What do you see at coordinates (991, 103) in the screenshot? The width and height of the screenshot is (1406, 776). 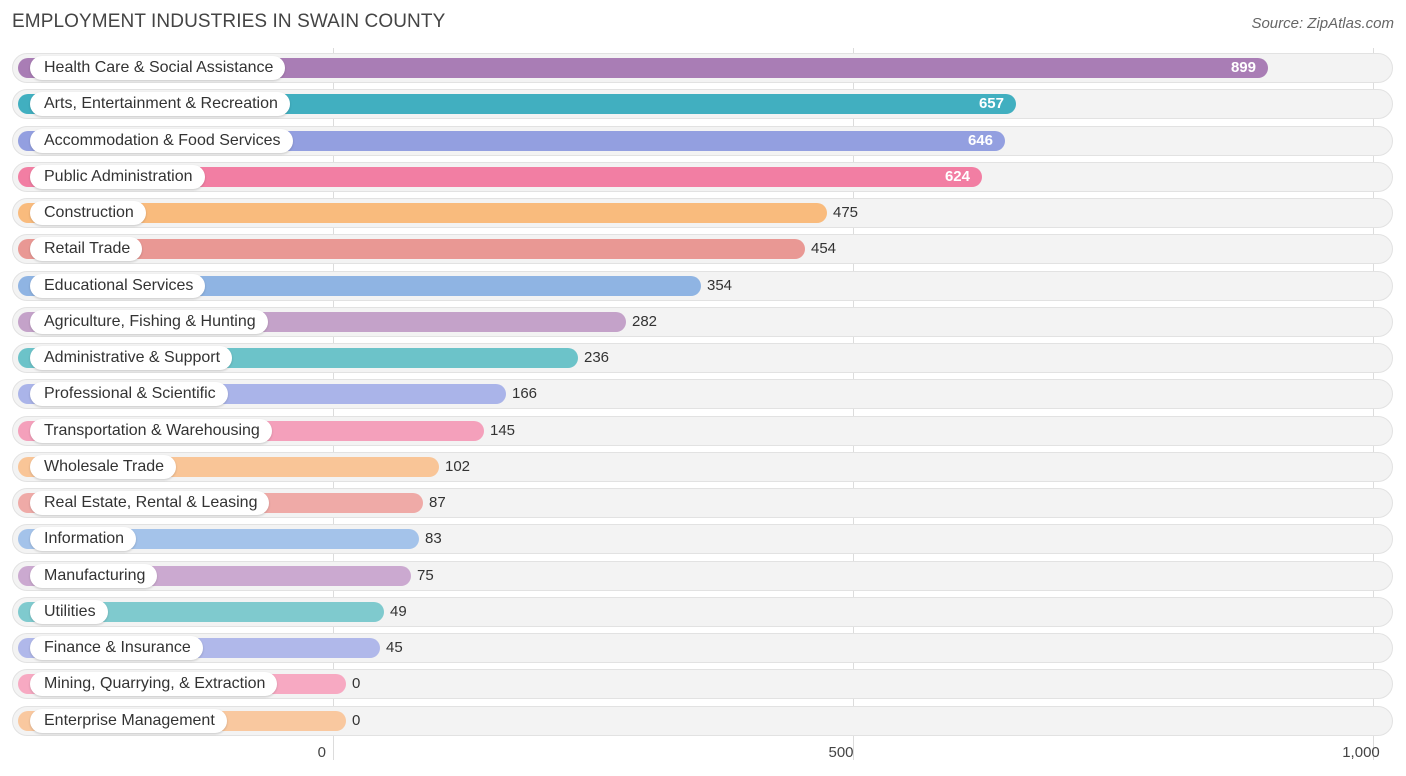 I see `value-label: 657` at bounding box center [991, 103].